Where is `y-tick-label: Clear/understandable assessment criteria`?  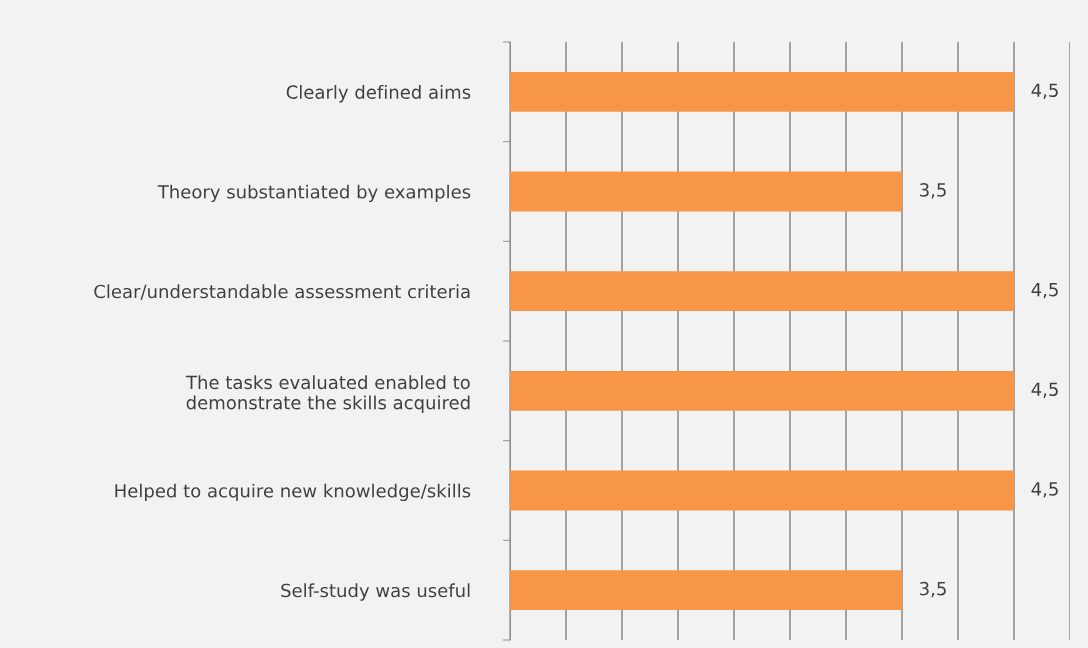 y-tick-label: Clear/understandable assessment criteria is located at coordinates (282, 292).